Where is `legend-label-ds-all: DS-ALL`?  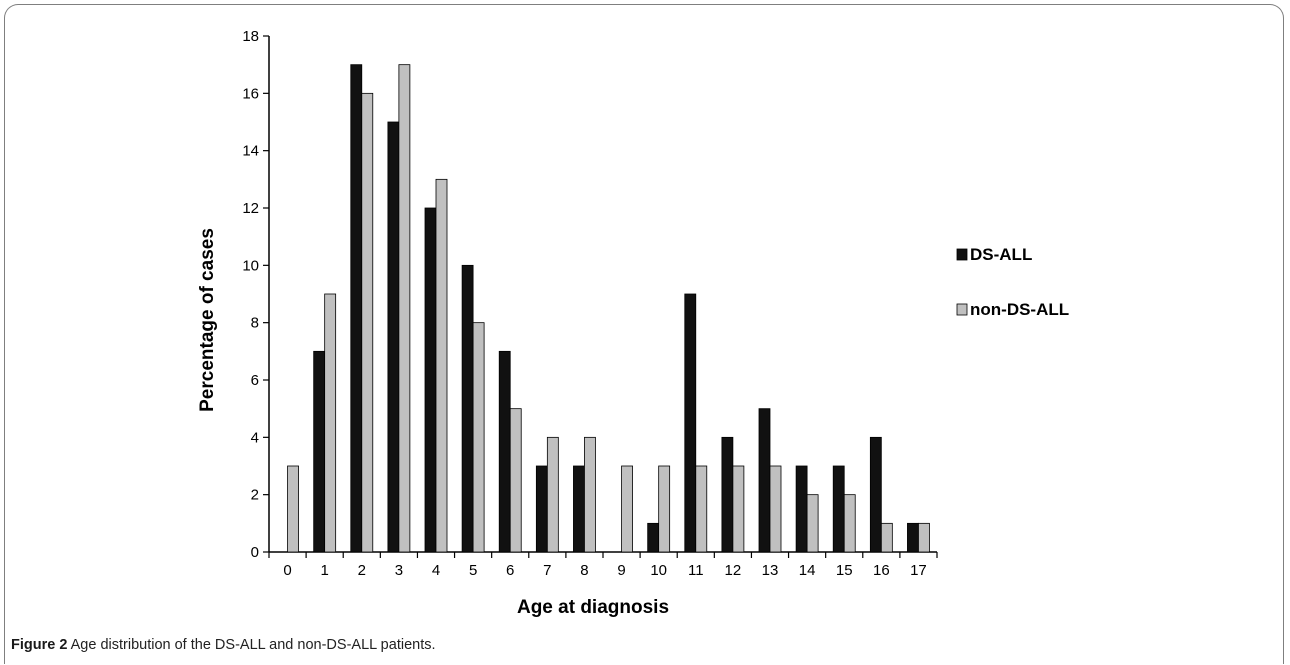 legend-label-ds-all: DS-ALL is located at coordinates (1001, 254).